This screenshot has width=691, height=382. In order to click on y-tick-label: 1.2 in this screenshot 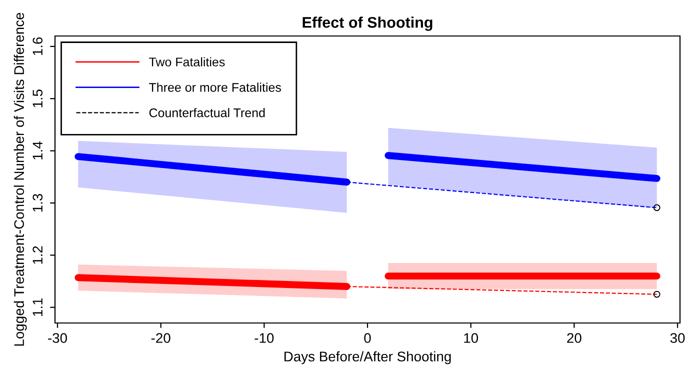, I will do `click(37, 255)`.